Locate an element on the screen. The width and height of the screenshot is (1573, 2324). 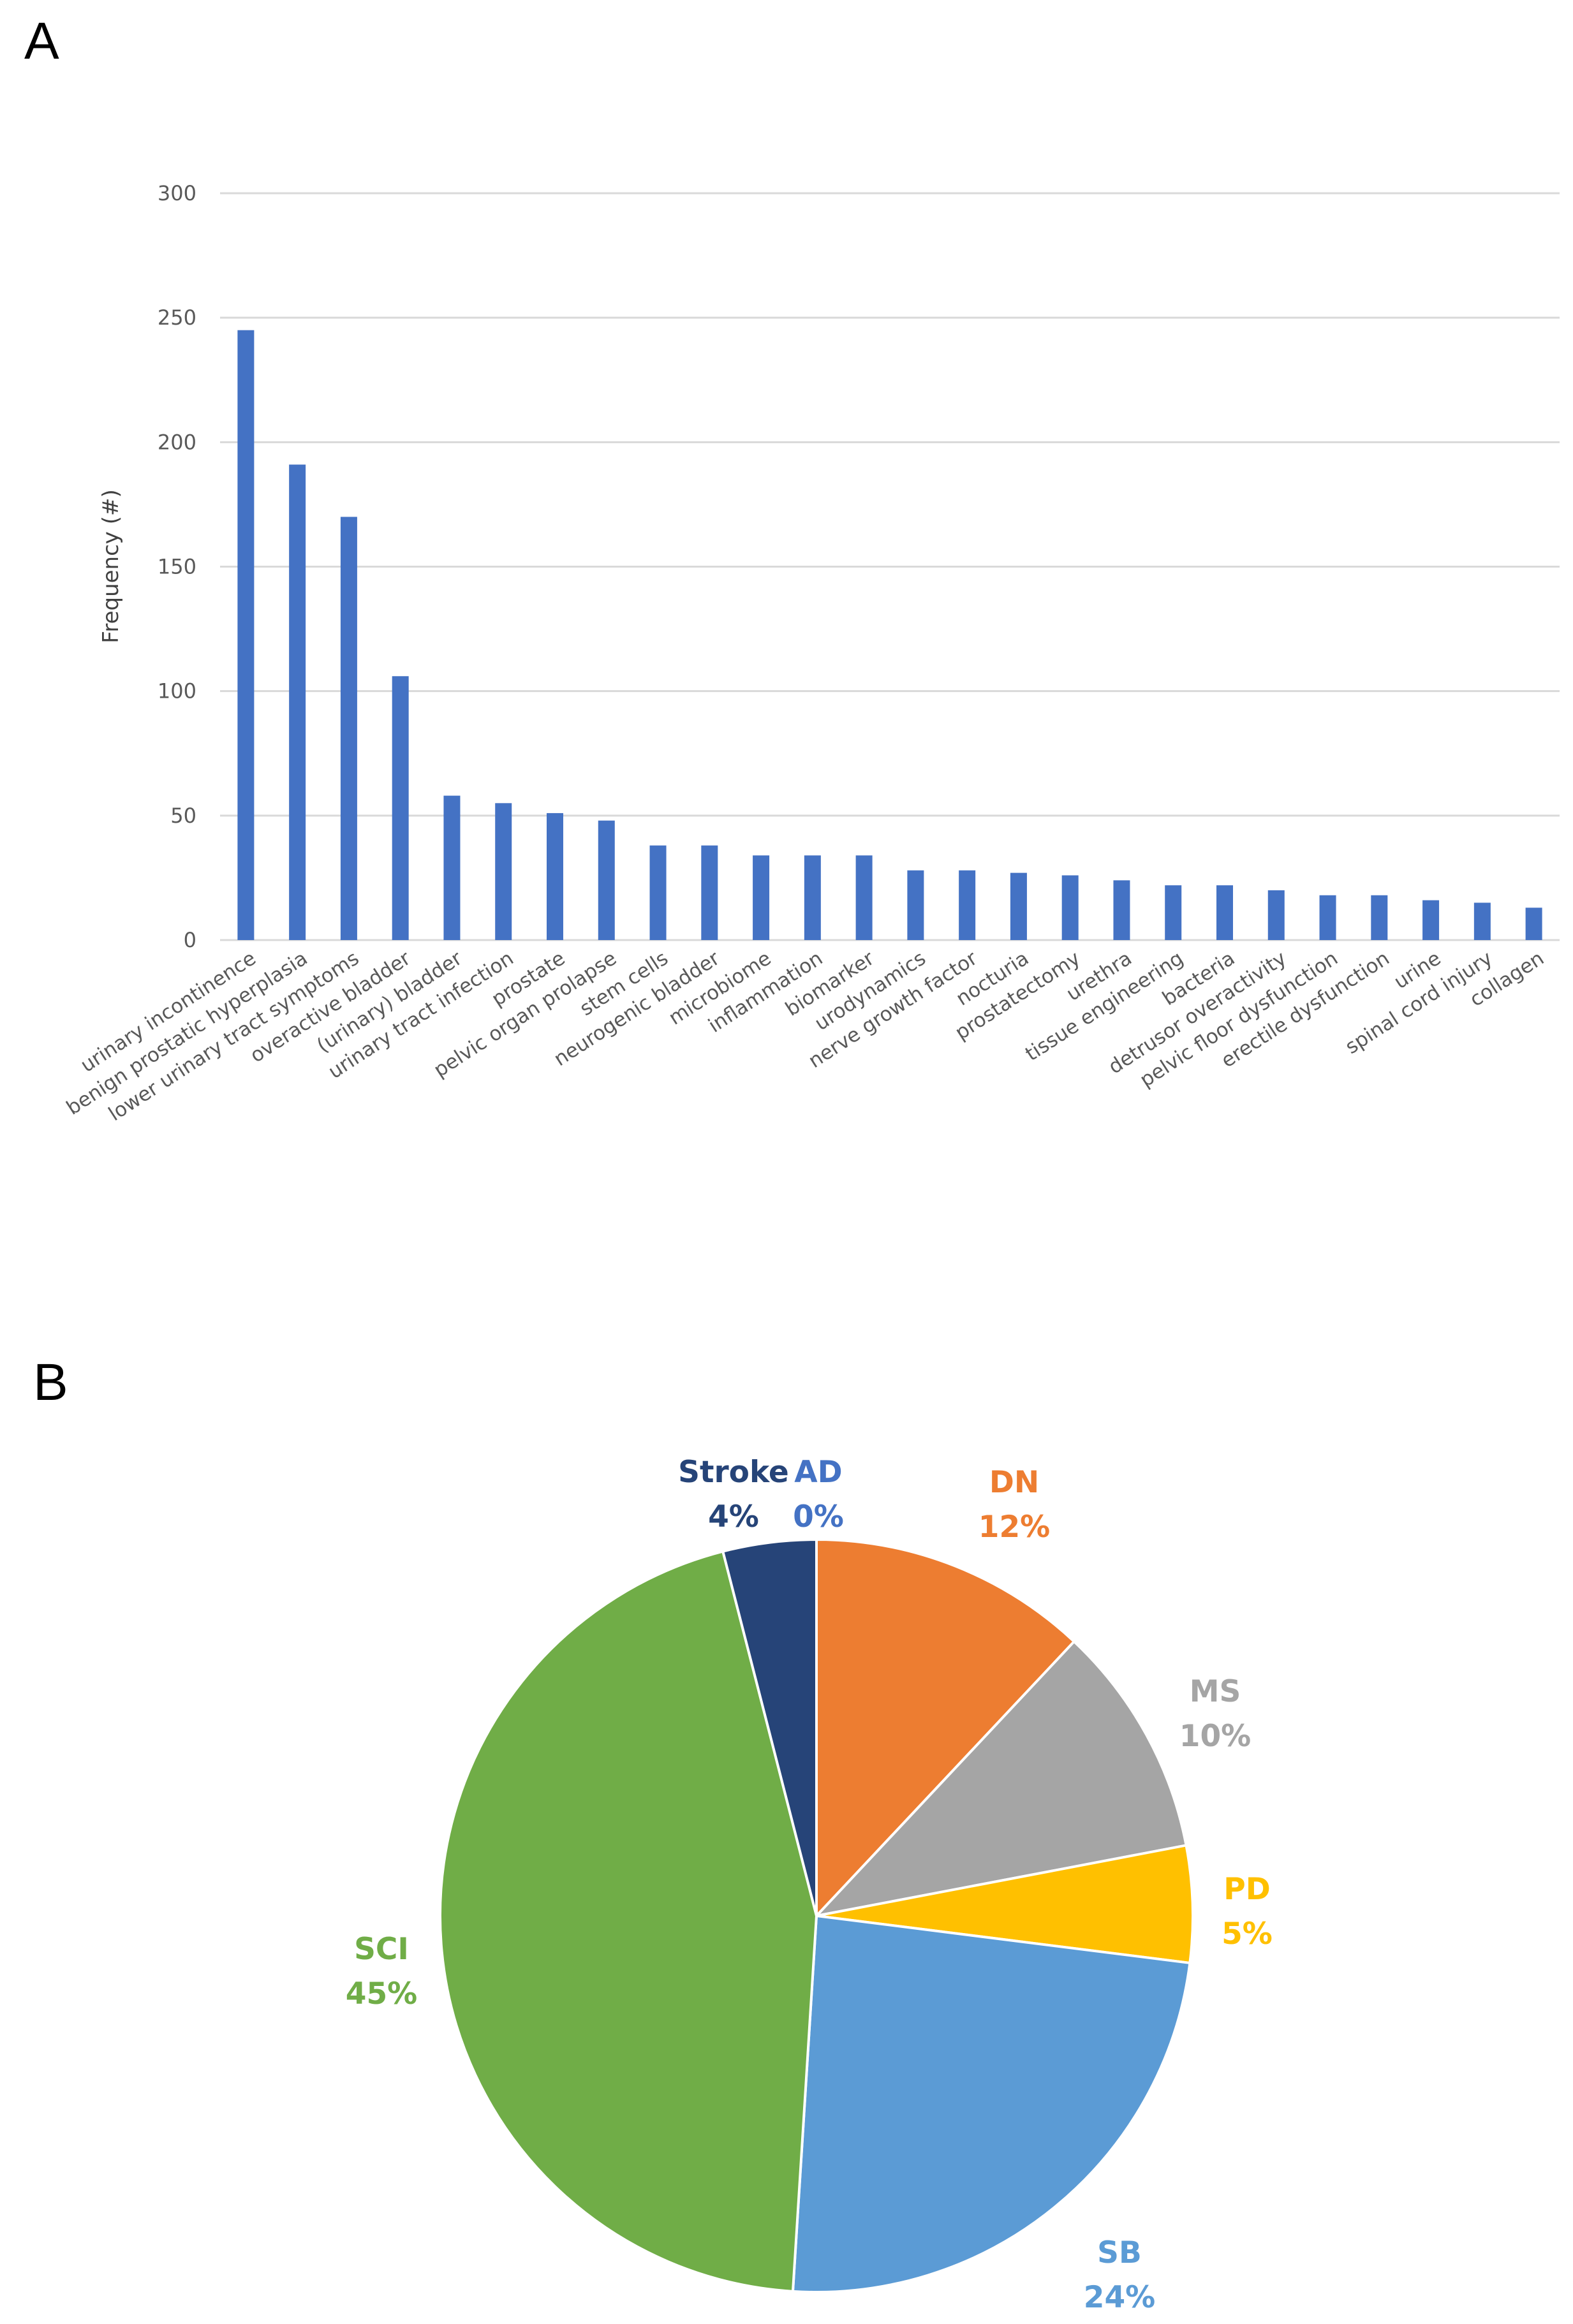
pie-label-percent: 0% is located at coordinates (818, 1517).